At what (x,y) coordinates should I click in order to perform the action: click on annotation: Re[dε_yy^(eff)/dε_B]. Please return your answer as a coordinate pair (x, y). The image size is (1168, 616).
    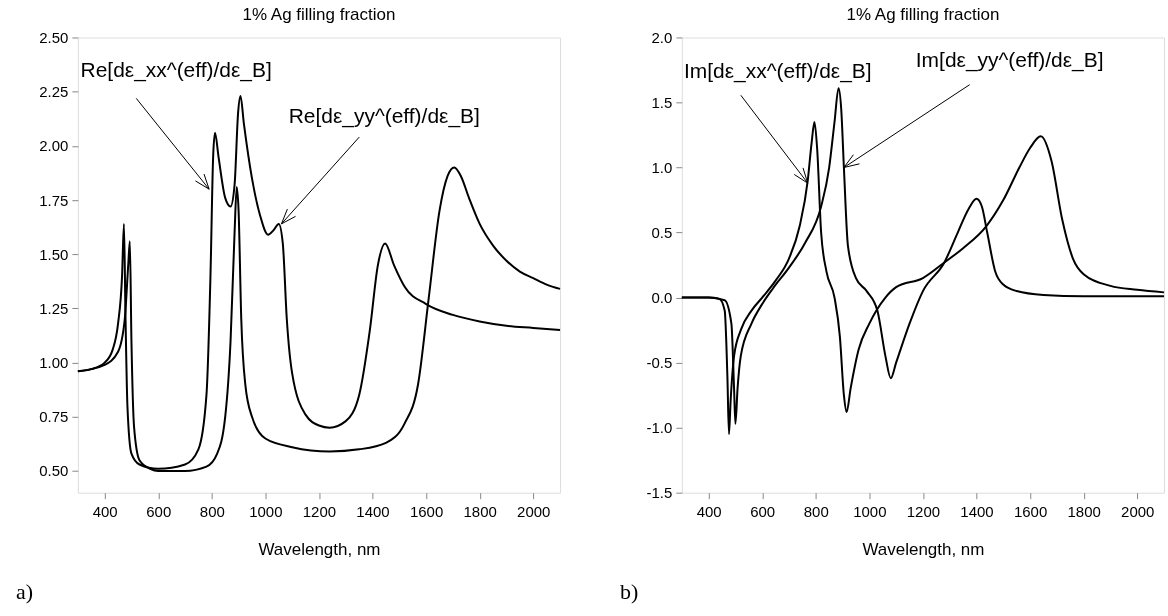
    Looking at the image, I should click on (384, 116).